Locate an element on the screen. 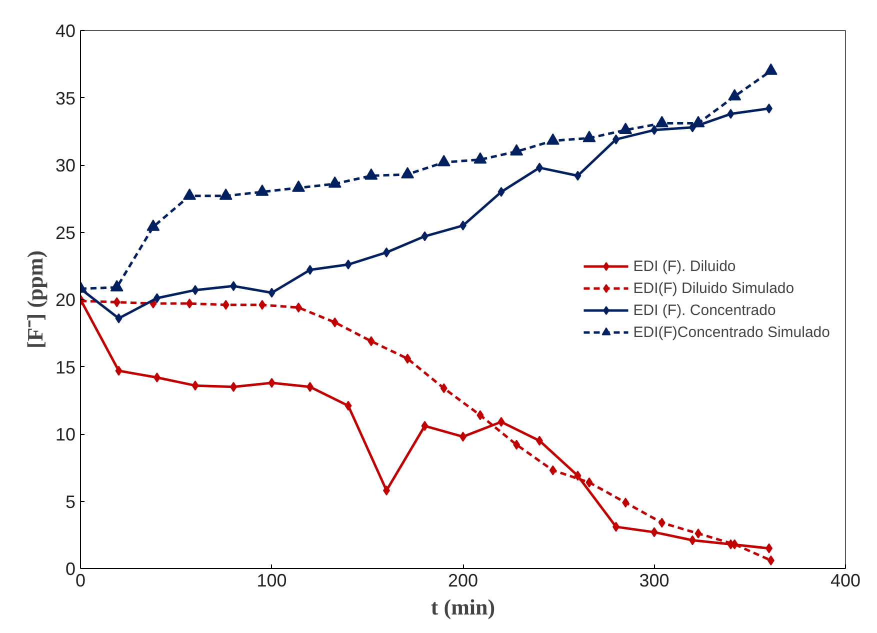  x-tick-label: 100 is located at coordinates (271, 580).